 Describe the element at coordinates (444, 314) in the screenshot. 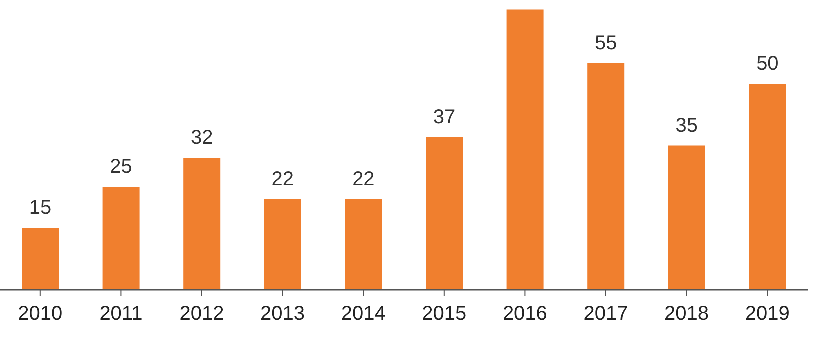

I see `x-tick-label: 2015` at that location.